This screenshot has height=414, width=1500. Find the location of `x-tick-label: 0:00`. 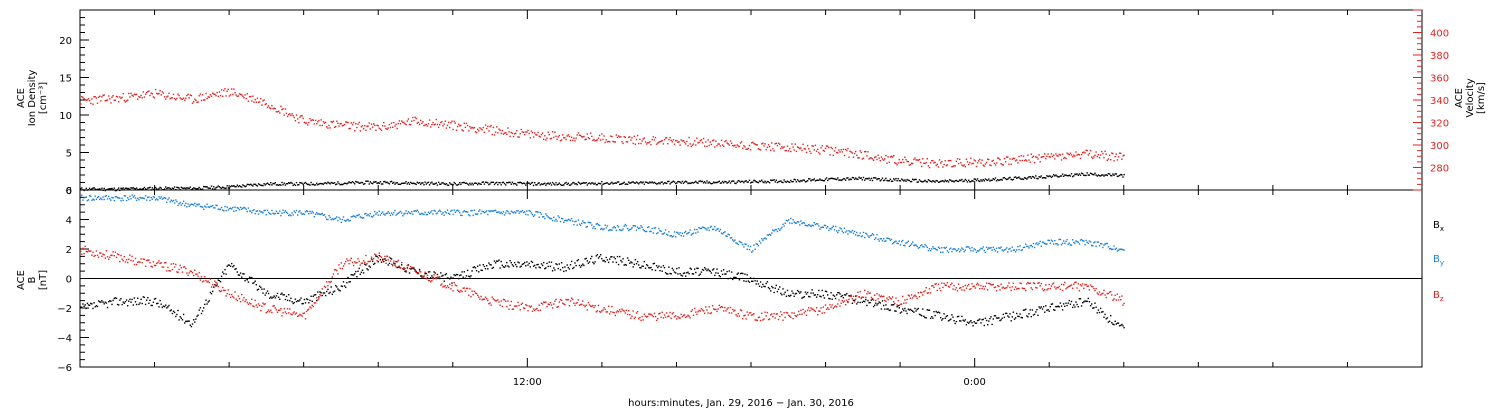

x-tick-label: 0:00 is located at coordinates (974, 382).